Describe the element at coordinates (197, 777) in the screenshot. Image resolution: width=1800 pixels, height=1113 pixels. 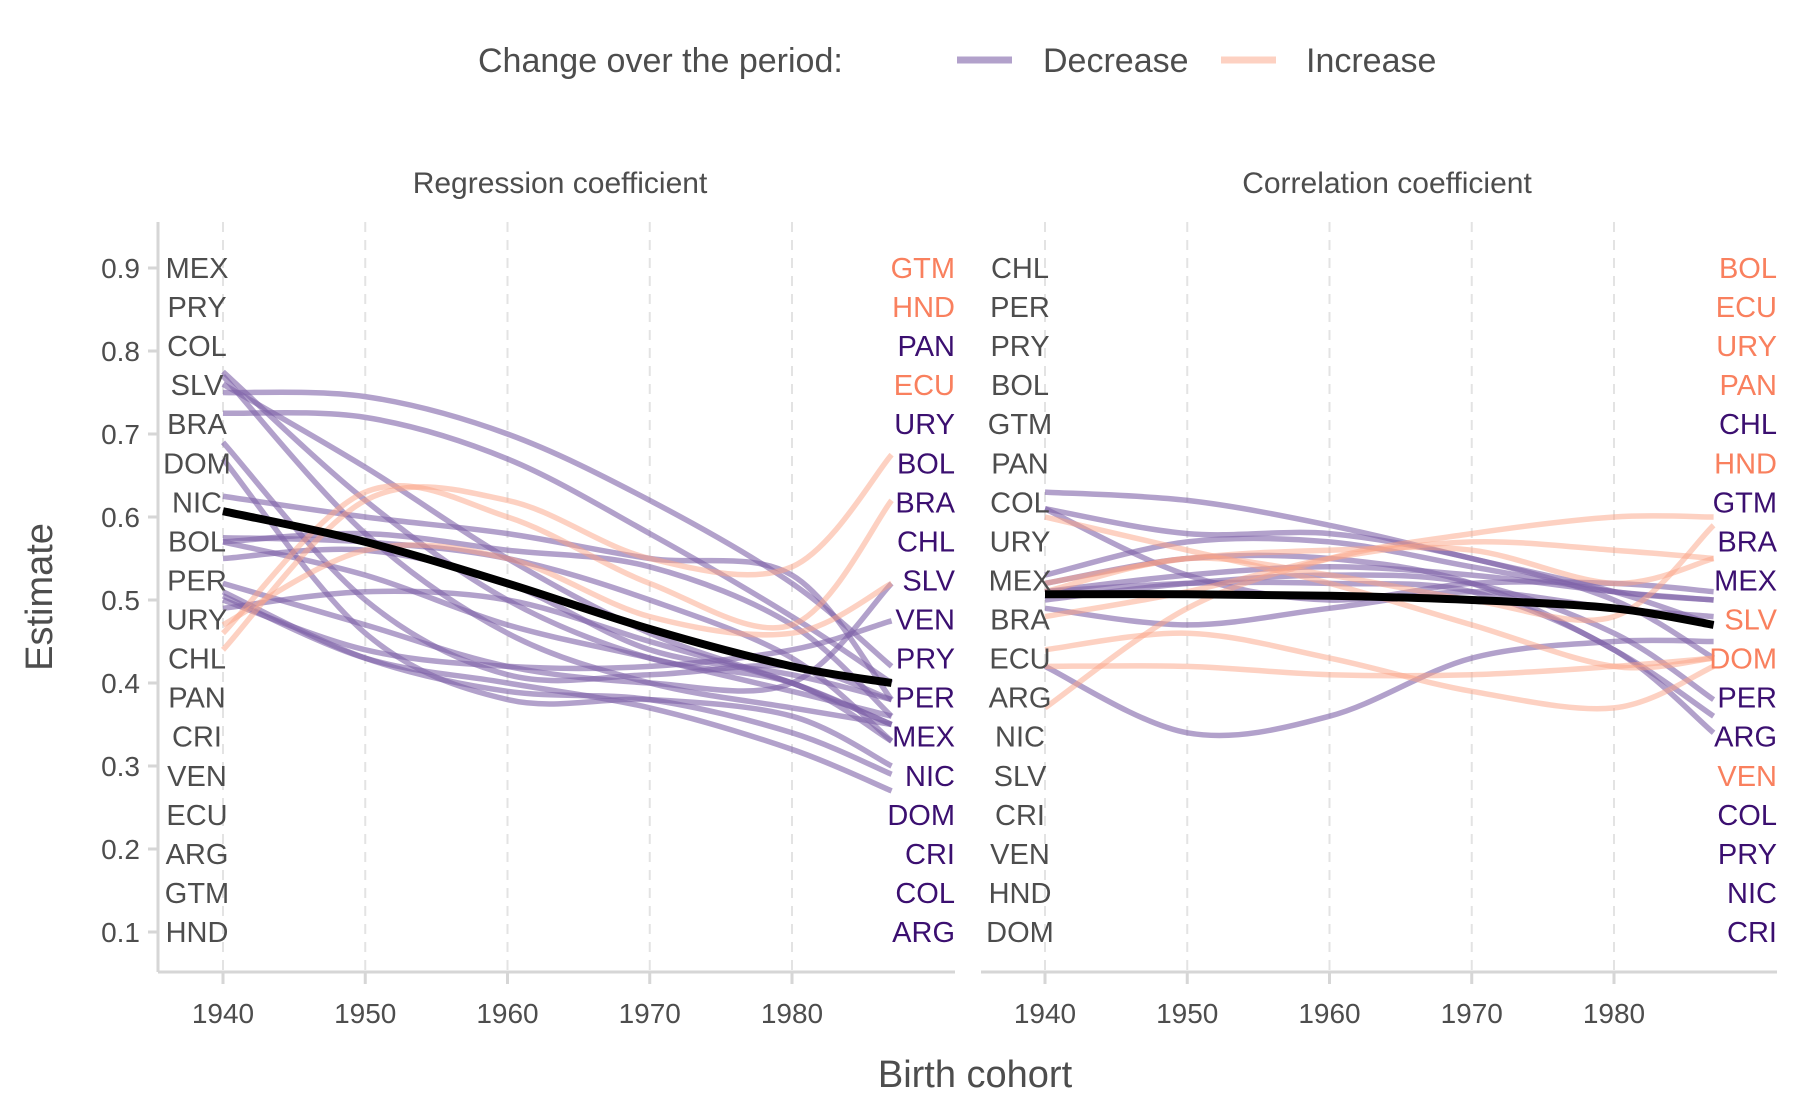
I see `country-label-start: VEN` at that location.